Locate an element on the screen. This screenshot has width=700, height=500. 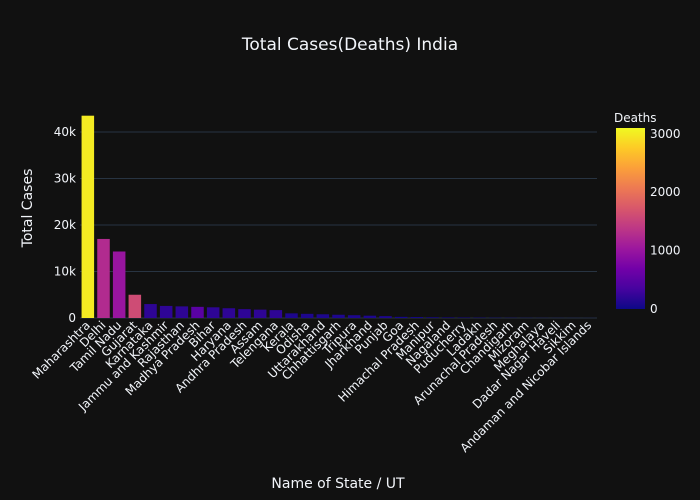
y-axis-title: Total Cases is located at coordinates (28, 209).